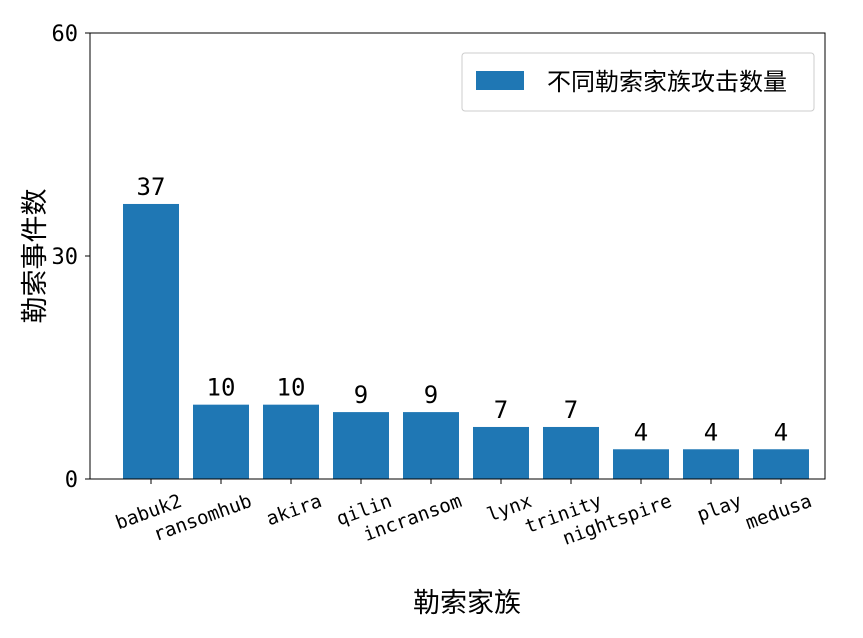  Describe the element at coordinates (221, 388) in the screenshot. I see `value-label-ransomhub: 10` at that location.